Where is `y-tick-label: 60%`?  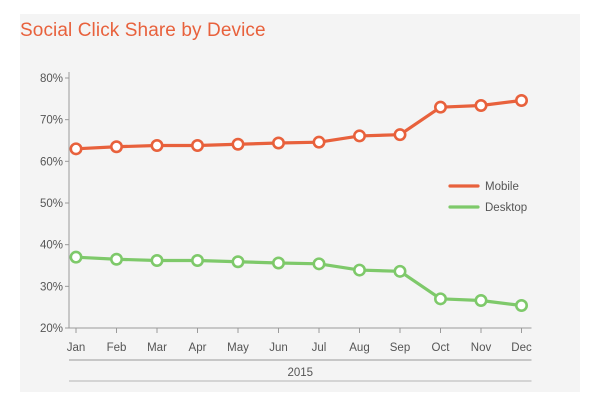 y-tick-label: 60% is located at coordinates (51, 162).